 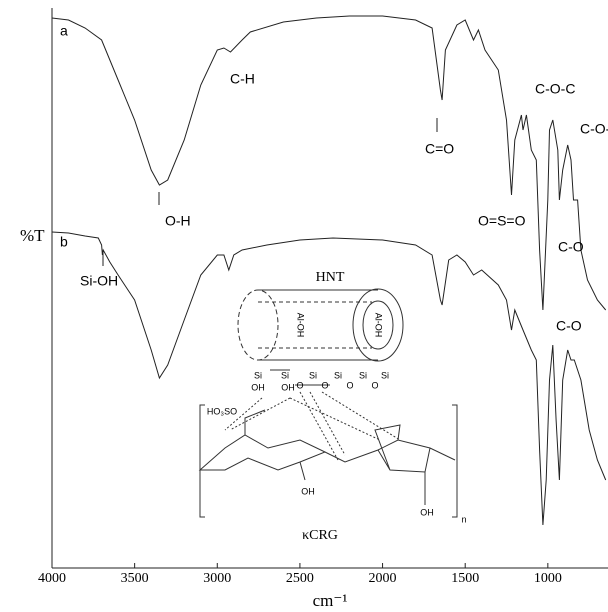 What do you see at coordinates (178, 221) in the screenshot?
I see `annotation: O-H` at bounding box center [178, 221].